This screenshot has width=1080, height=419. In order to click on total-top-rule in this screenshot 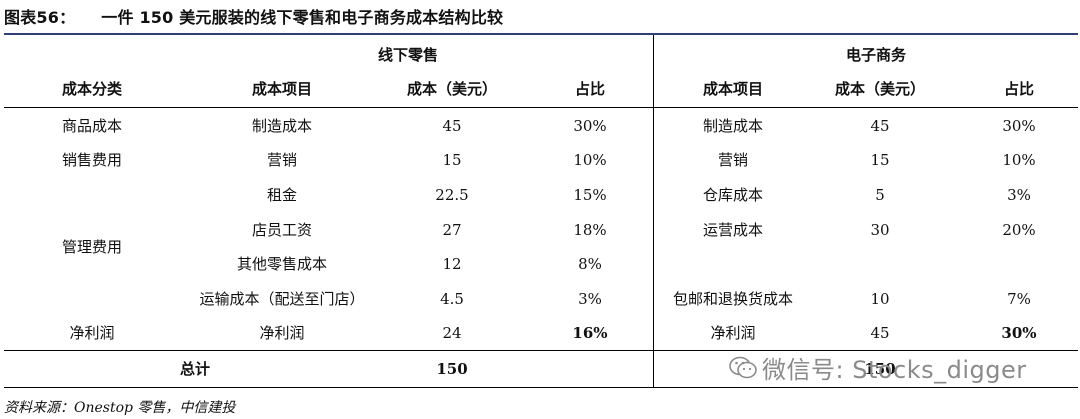, I will do `click(541, 350)`.